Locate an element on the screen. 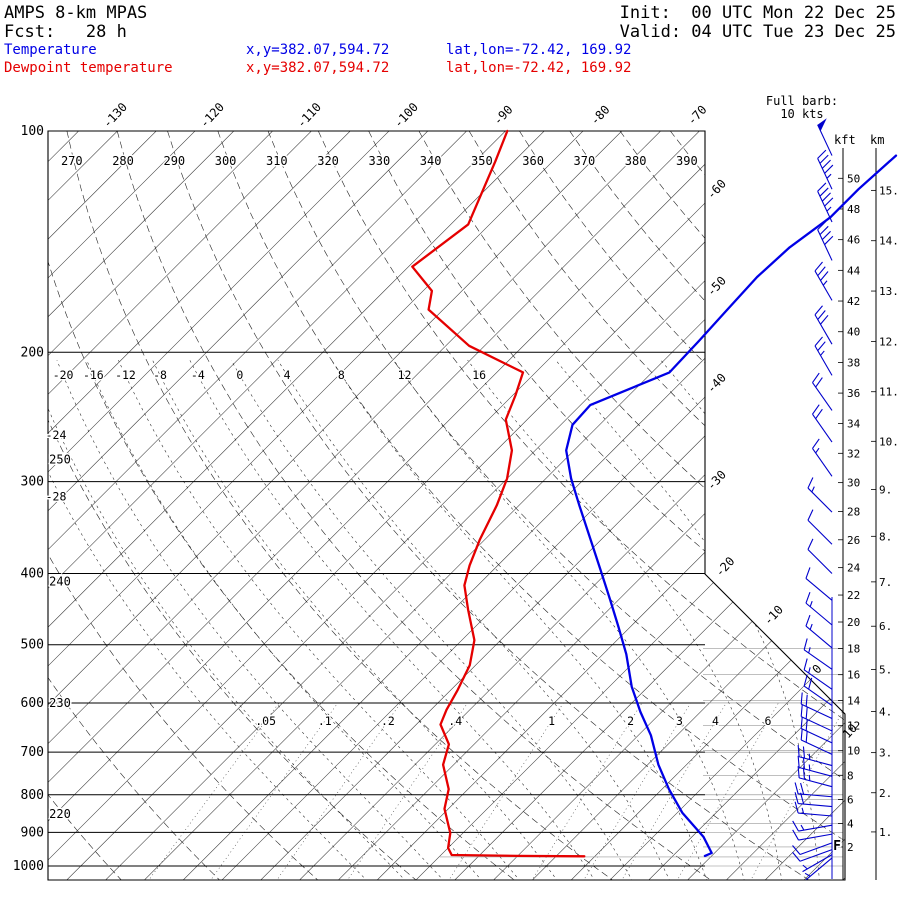 The image size is (900, 900). svg-text: .05 is located at coordinates (265, 721).